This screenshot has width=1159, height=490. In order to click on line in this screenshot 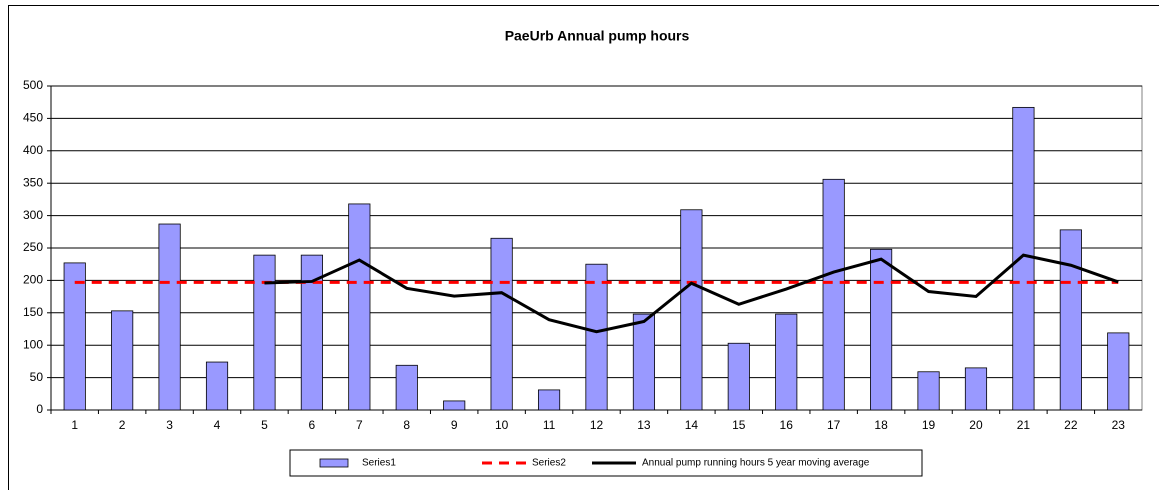, I will do `click(691, 293)`.